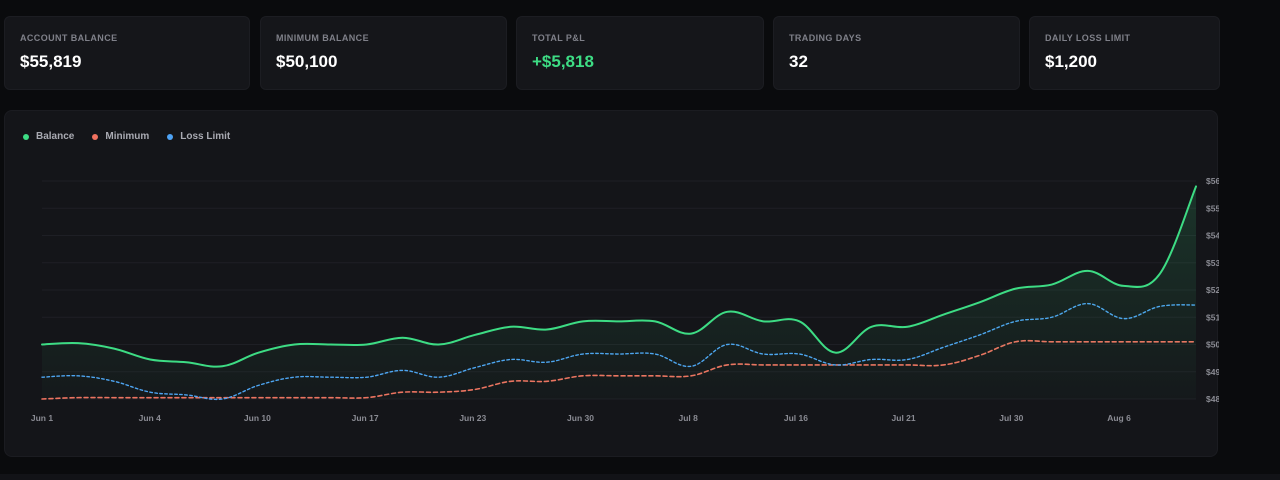  I want to click on stat-card-total-pnl: TOTAL P&L +$5,818, so click(640, 53).